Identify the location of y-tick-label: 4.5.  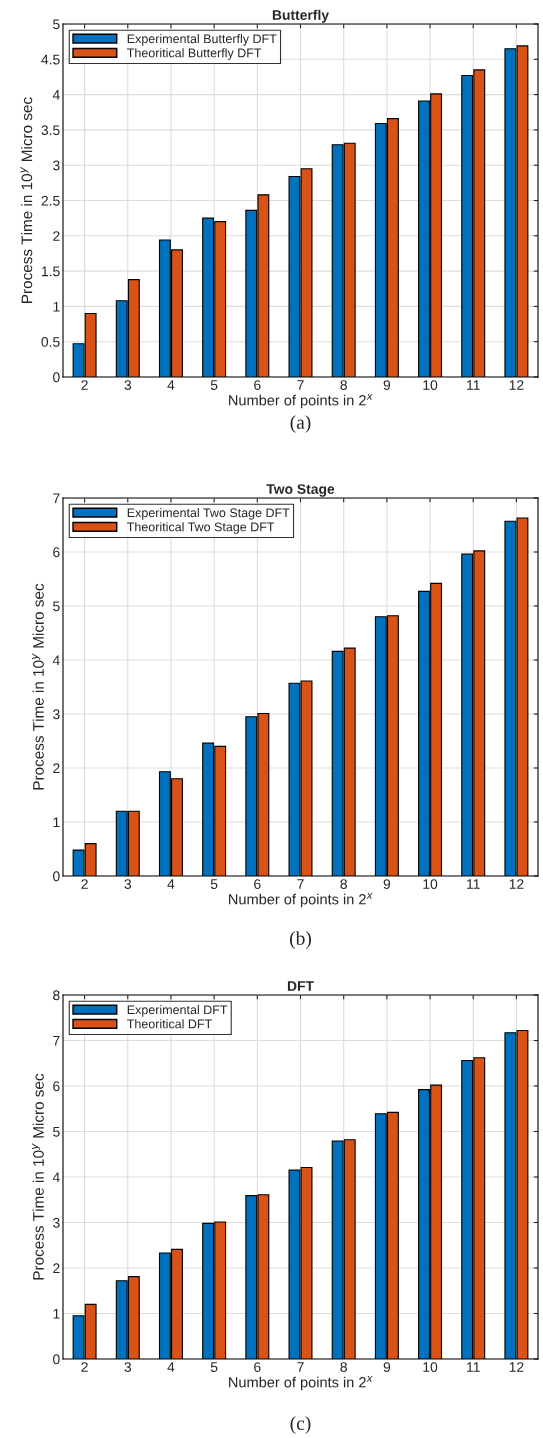
(50, 59).